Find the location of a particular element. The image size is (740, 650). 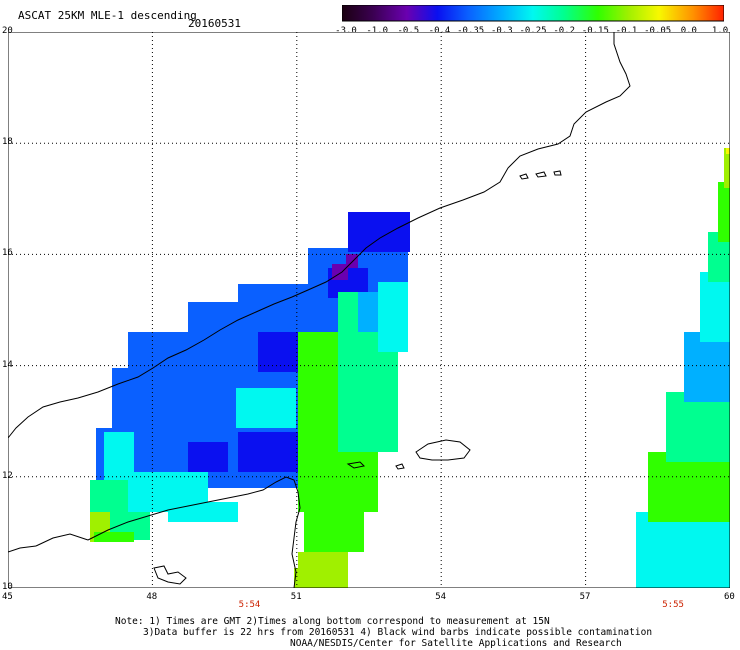

colorbar-label: 0.0 is located at coordinates (688, 31).